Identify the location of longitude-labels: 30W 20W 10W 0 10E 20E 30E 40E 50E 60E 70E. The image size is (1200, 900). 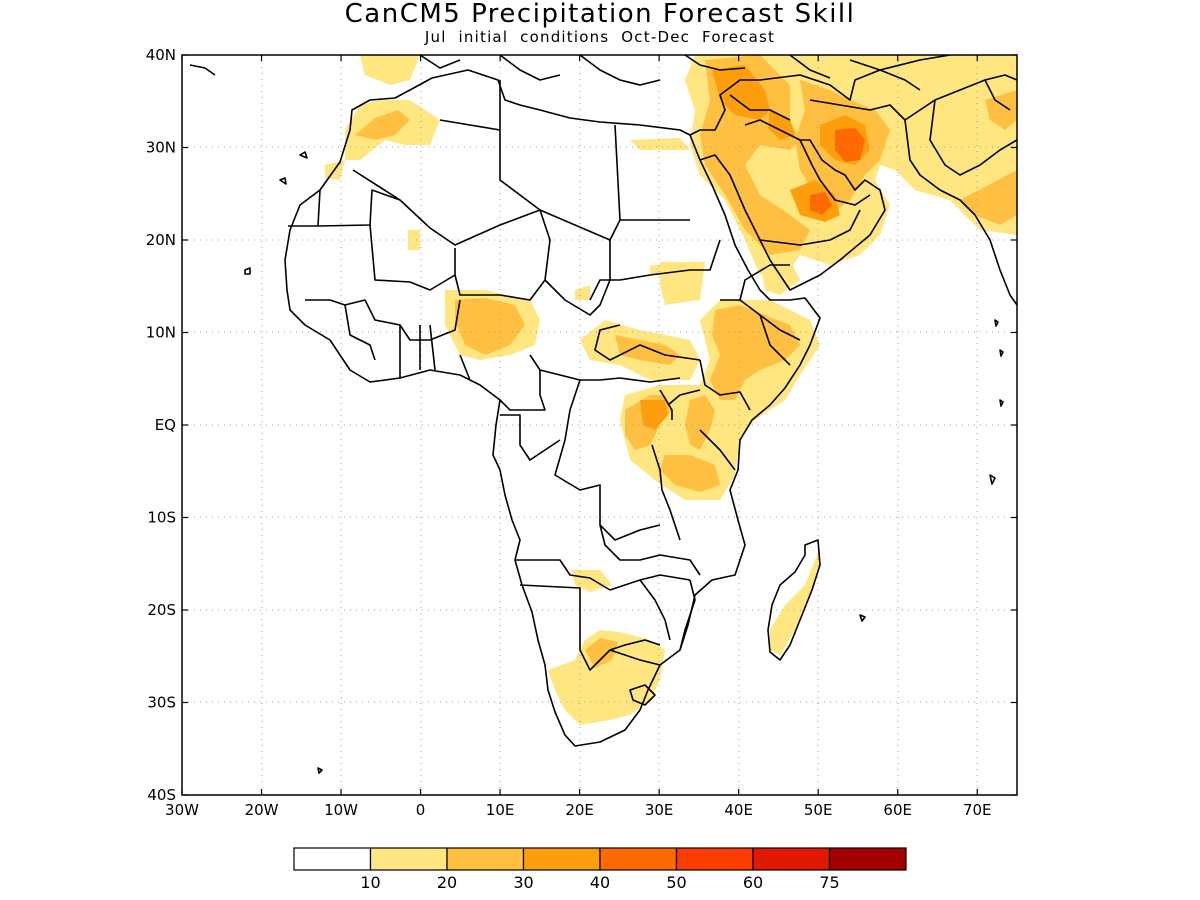
(578, 810).